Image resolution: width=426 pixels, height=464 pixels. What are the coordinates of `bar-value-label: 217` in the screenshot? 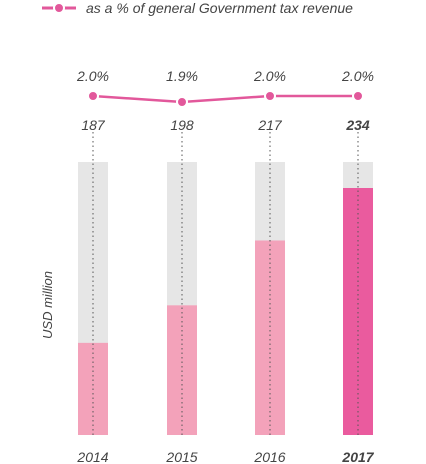 It's located at (270, 125).